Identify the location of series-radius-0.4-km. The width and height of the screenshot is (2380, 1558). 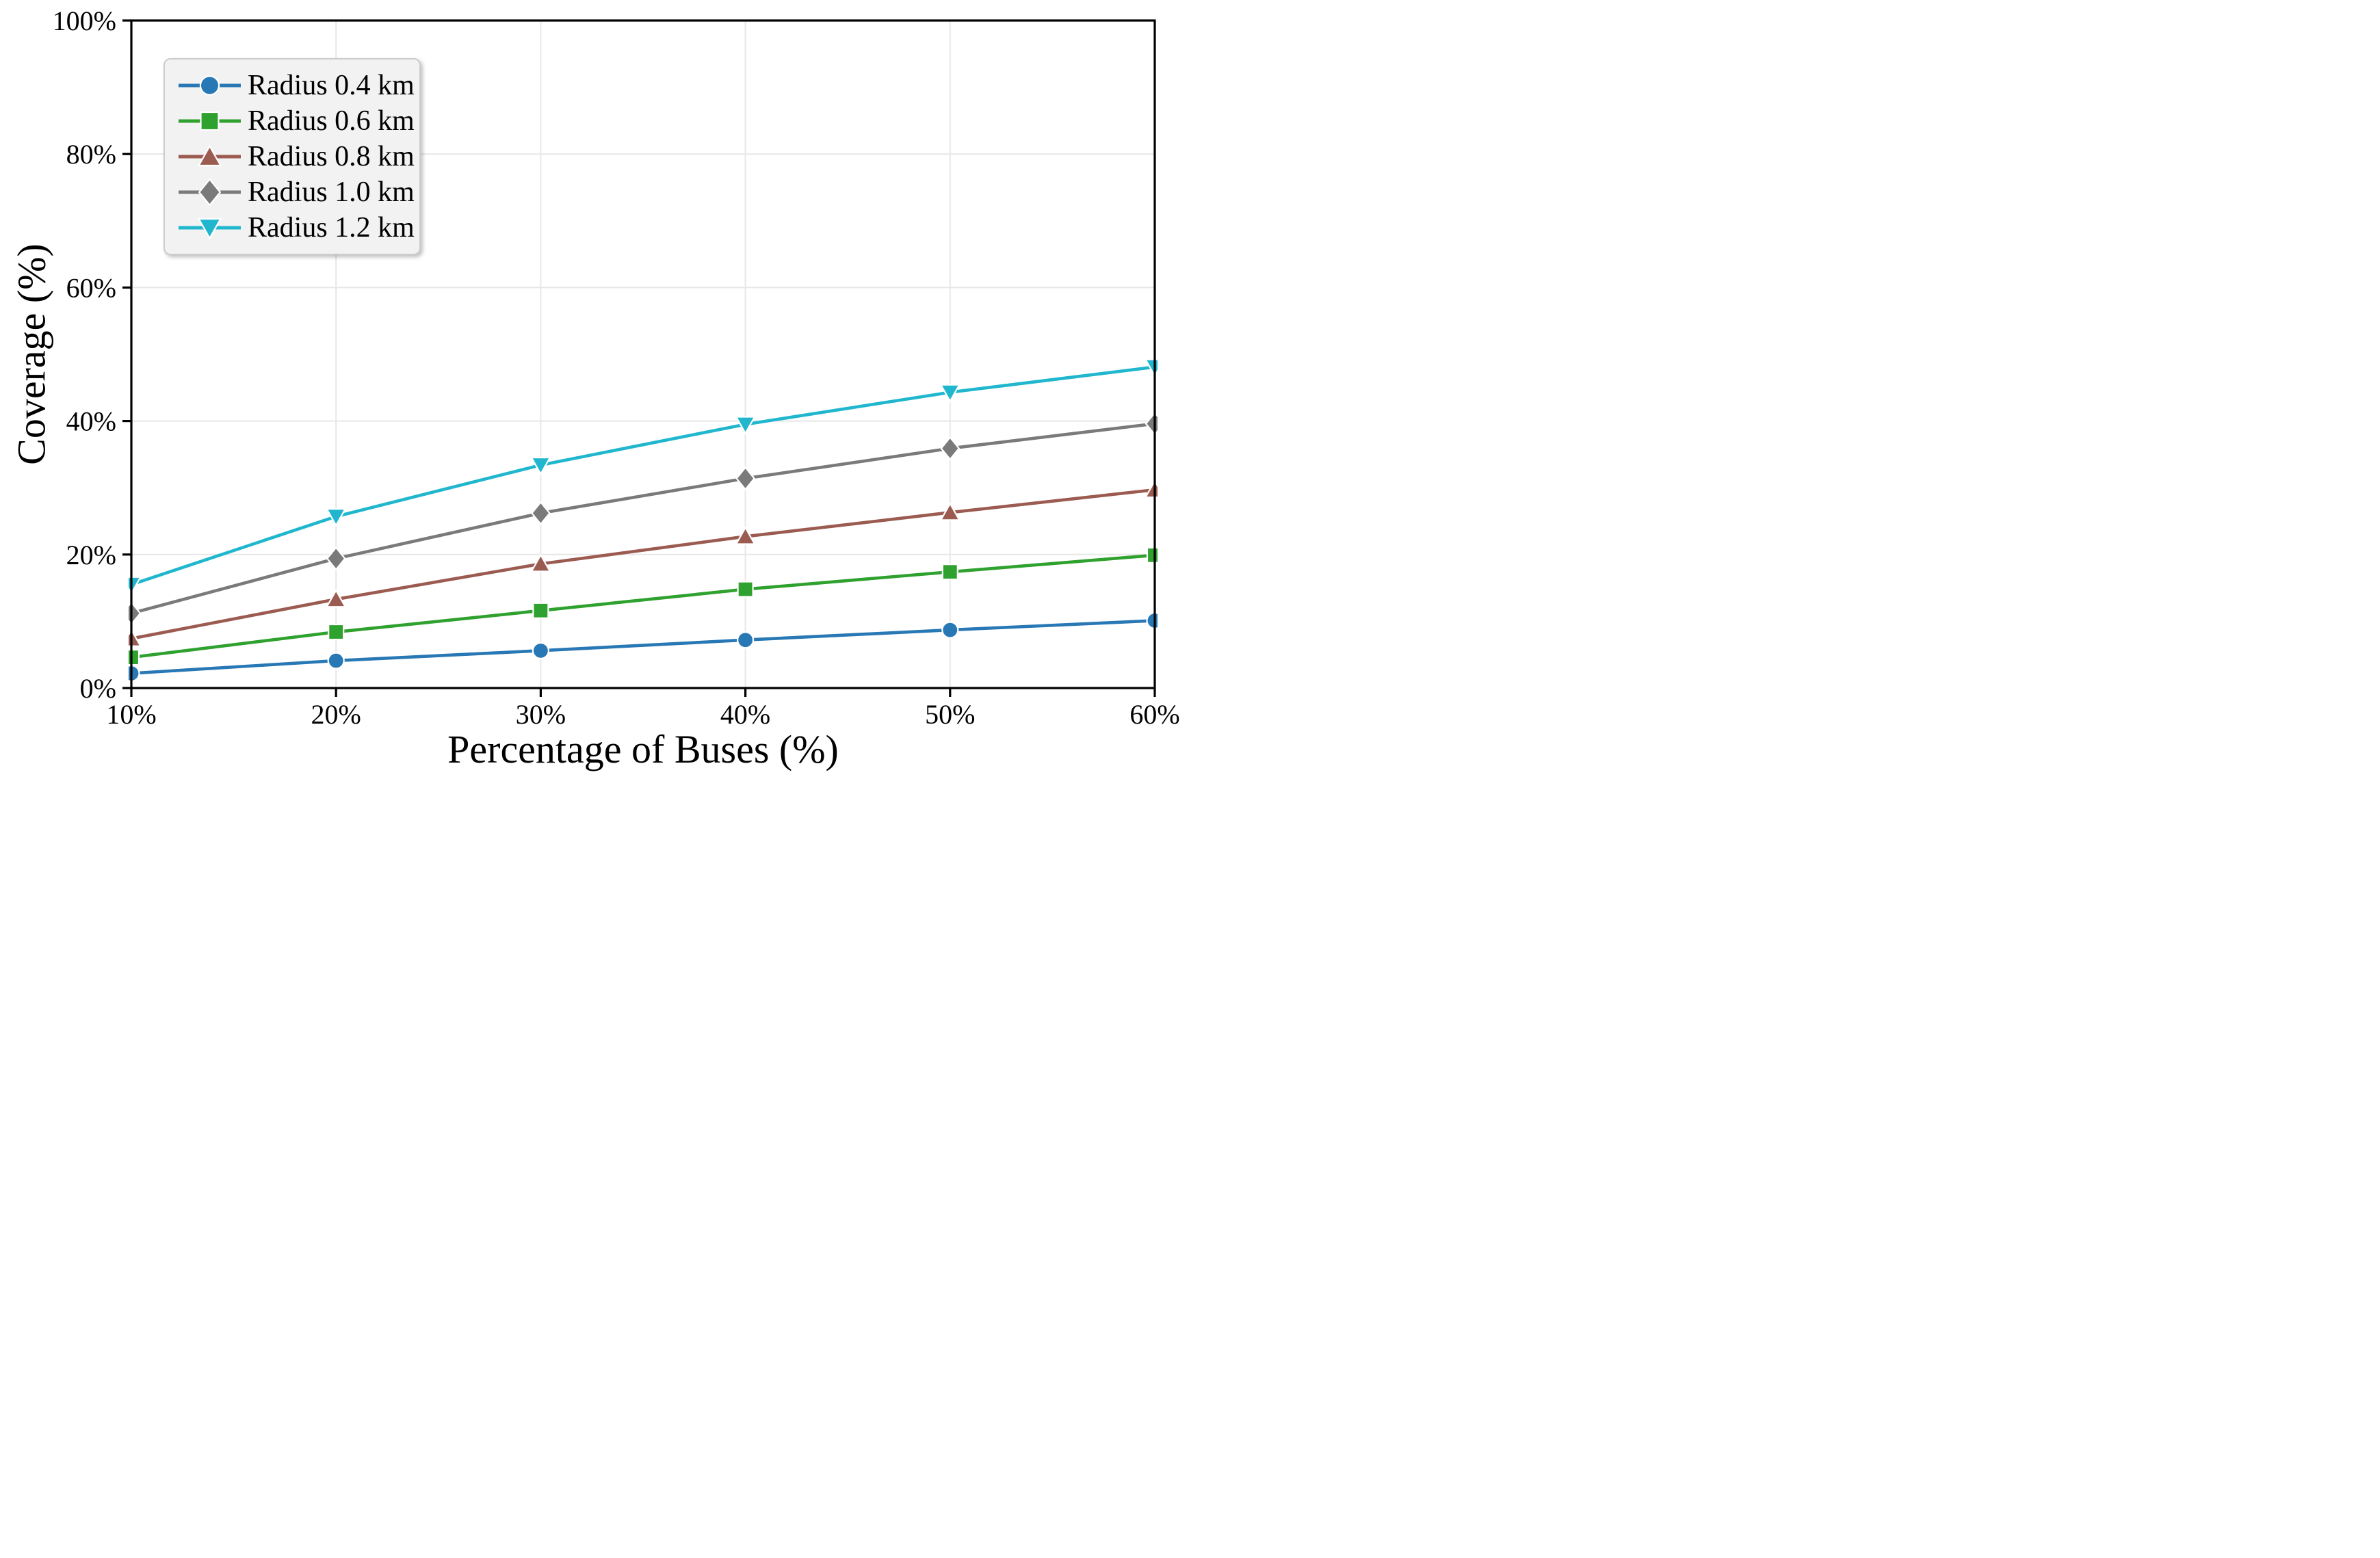
(643, 647).